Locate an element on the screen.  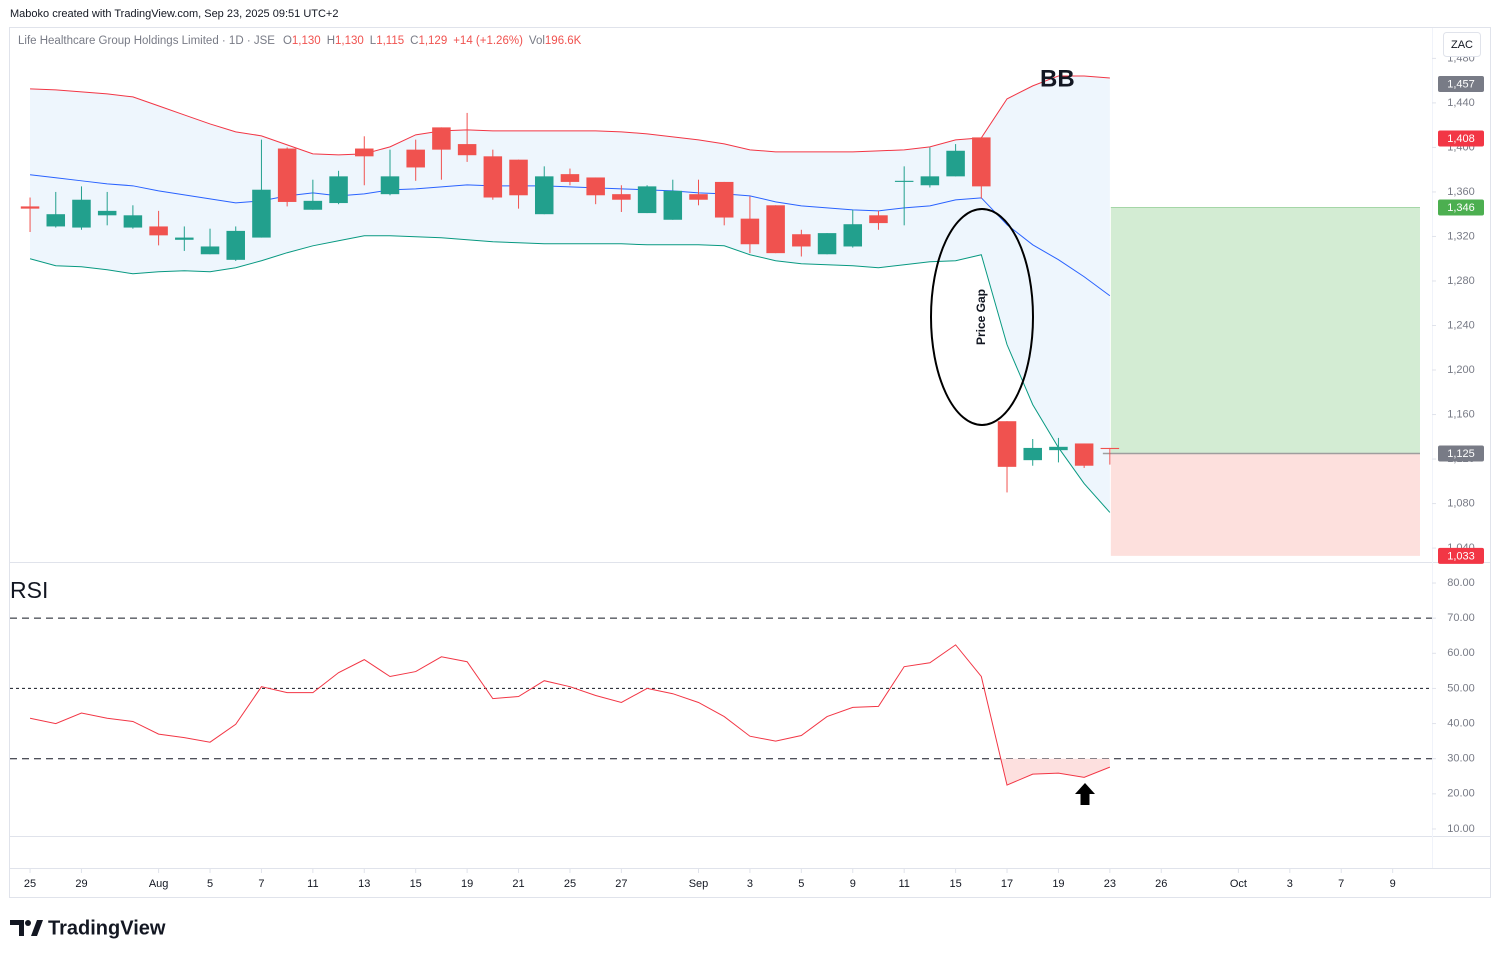
price-tick-label: 1,160 is located at coordinates (1461, 414).